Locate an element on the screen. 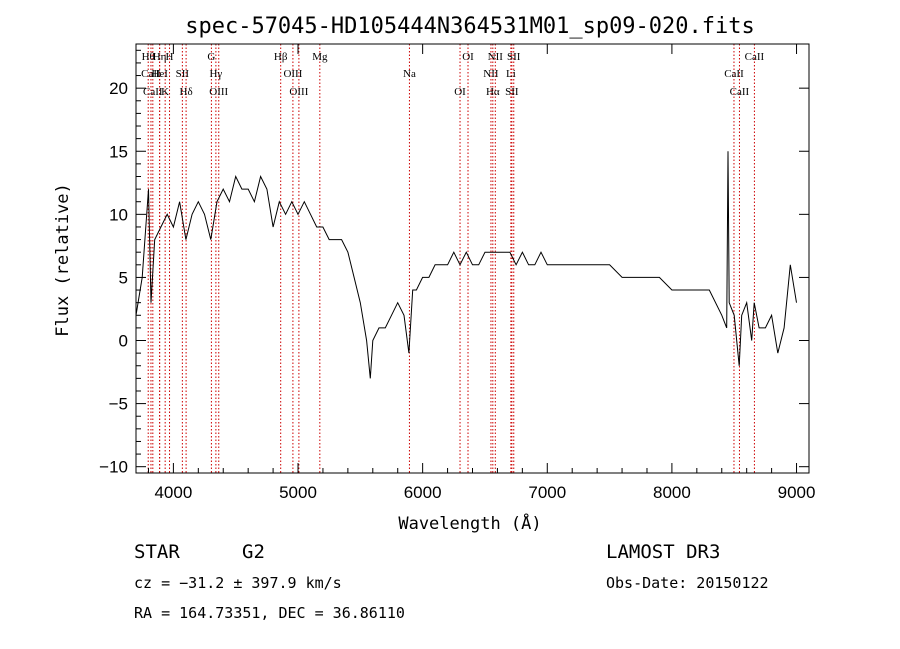 This screenshot has width=900, height=649. line-marker-label: H is located at coordinates (170, 57).